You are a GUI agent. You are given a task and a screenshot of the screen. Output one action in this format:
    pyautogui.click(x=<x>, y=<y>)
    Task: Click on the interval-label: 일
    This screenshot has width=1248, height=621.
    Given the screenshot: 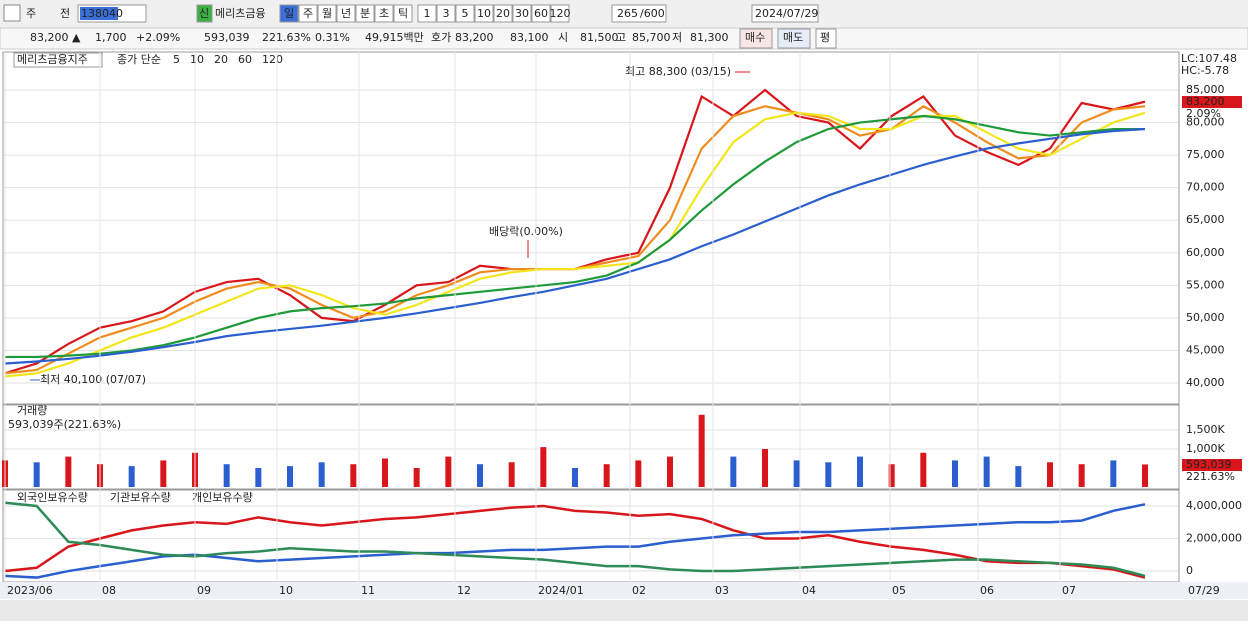 What is the action you would take?
    pyautogui.click(x=289, y=13)
    